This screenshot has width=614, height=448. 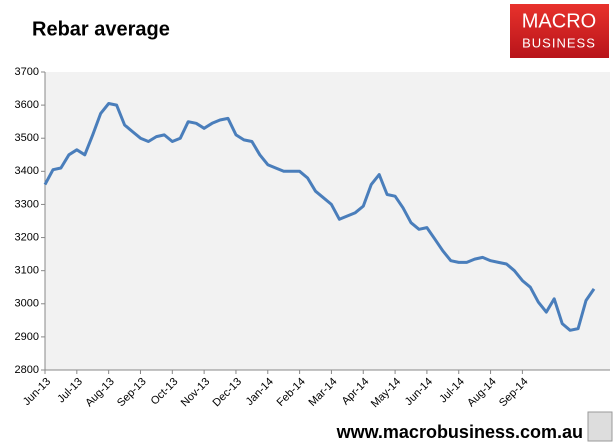 What do you see at coordinates (27, 271) in the screenshot?
I see `y-tick-label: 3100` at bounding box center [27, 271].